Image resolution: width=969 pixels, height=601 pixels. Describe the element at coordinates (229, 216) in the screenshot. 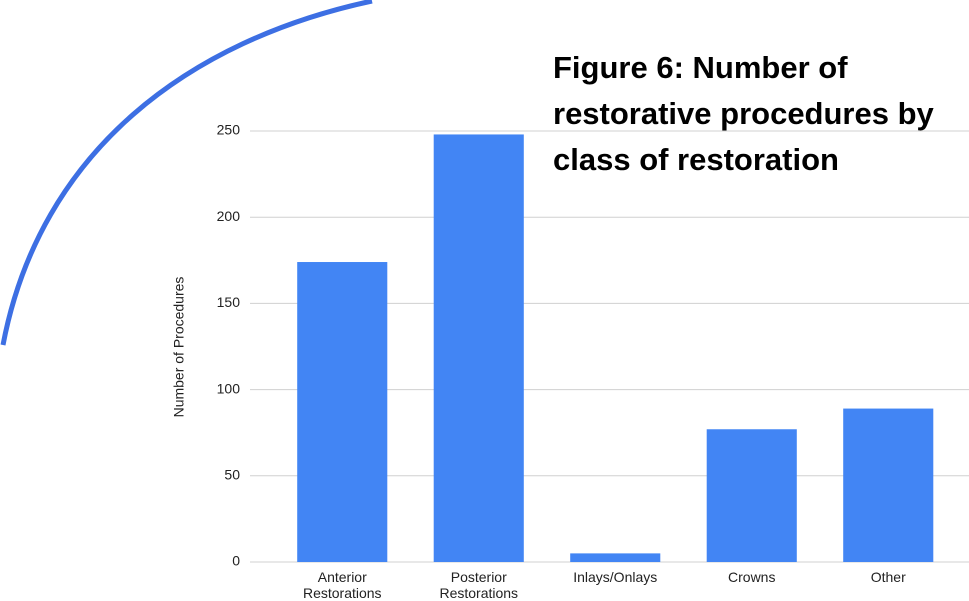

I see `y-tick-label: 200` at that location.